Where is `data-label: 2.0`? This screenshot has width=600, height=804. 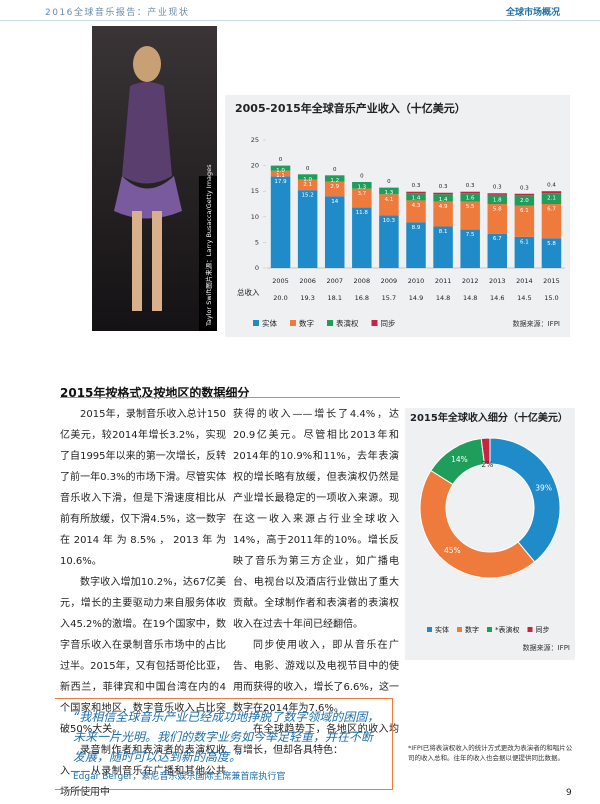
data-label: 2.0 is located at coordinates (524, 201).